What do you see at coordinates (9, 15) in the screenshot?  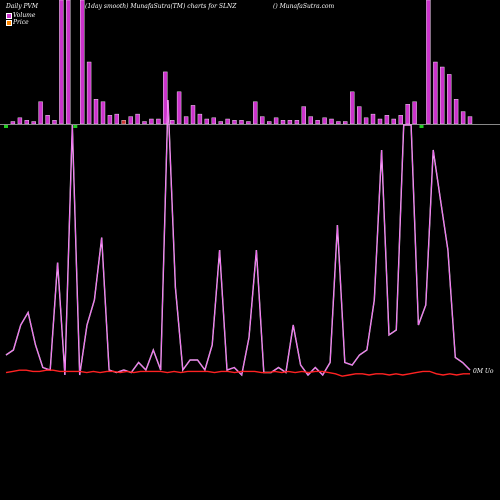 I see `legend-volume-swatch` at bounding box center [9, 15].